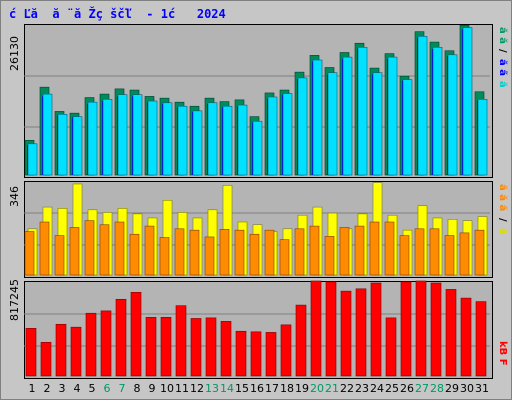  What do you see at coordinates (197, 388) in the screenshot?
I see `x-tick-label: 12` at bounding box center [197, 388].